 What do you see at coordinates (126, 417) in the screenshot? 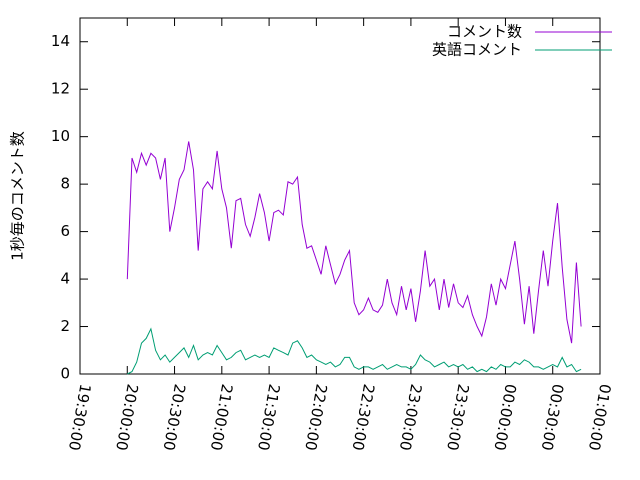
I see `x-tick-label: 20:00:00` at bounding box center [126, 417].